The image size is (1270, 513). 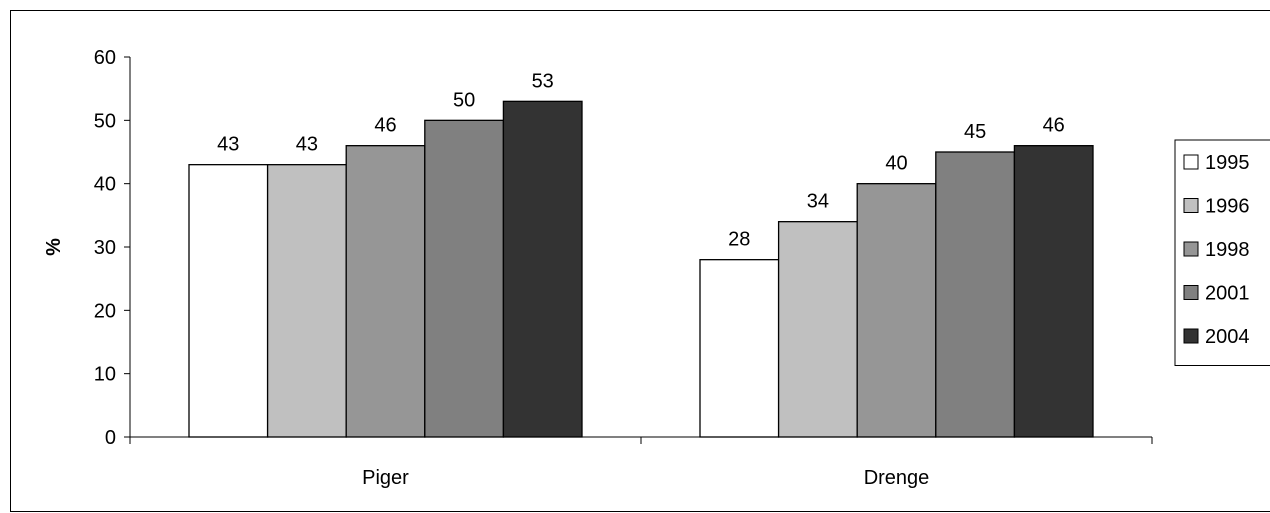 I want to click on bar-piger-2001, so click(x=464, y=278).